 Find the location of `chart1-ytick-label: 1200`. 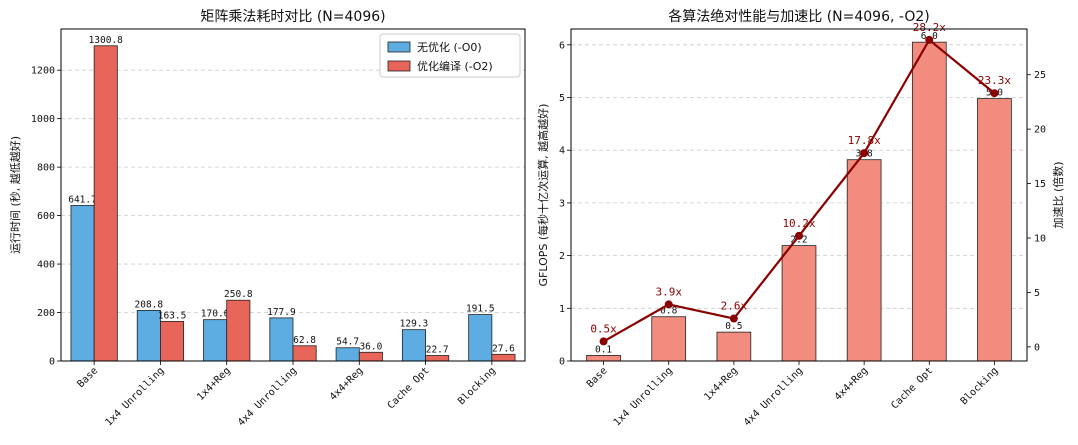

chart1-ytick-label: 1200 is located at coordinates (43, 71).